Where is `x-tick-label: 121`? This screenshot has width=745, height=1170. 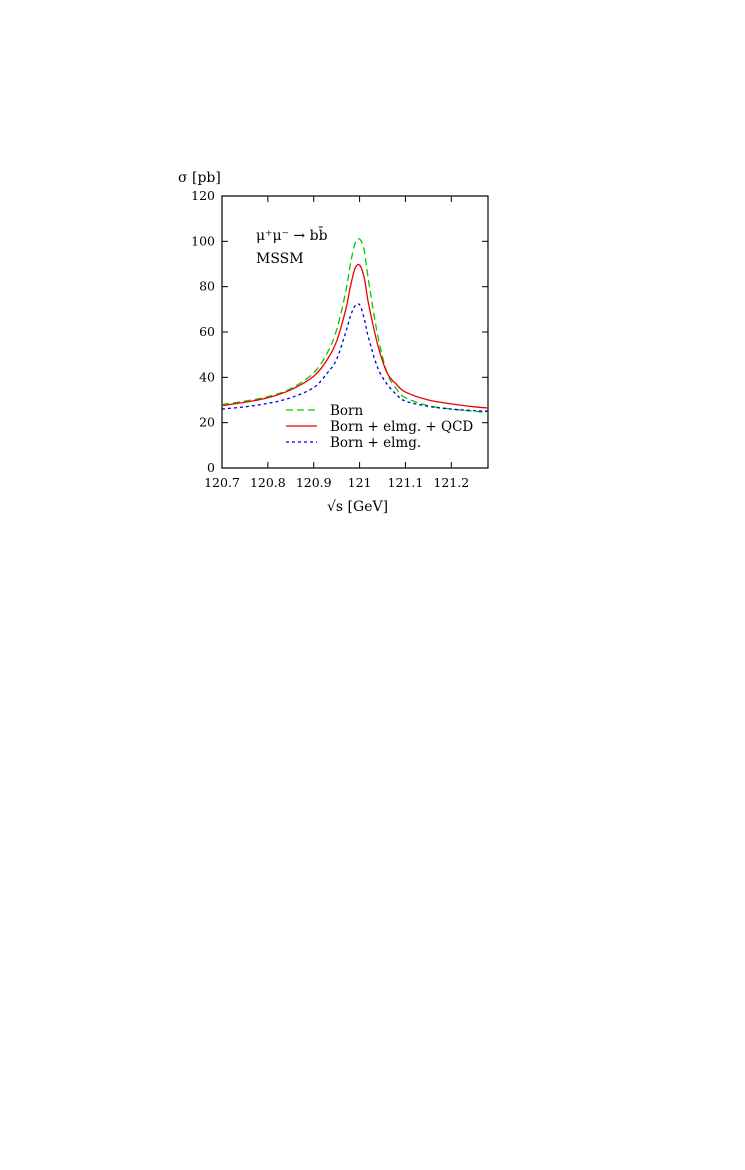 x-tick-label: 121 is located at coordinates (360, 482).